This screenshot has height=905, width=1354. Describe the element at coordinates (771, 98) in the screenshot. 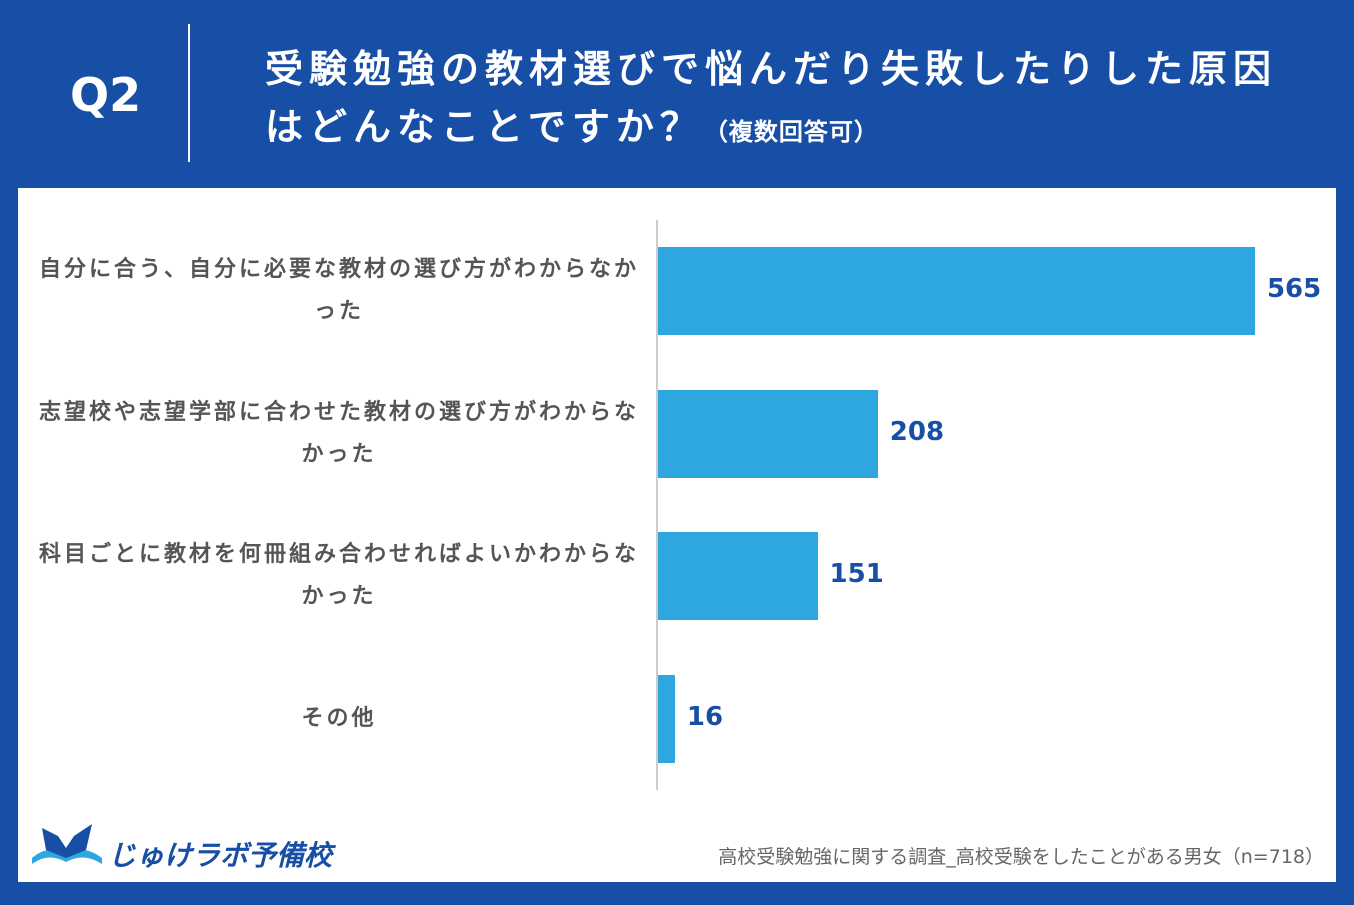

I see `title-text: 受験勉強の教材選びで悩んだり失敗したりした原因はどんなことですか？` at that location.